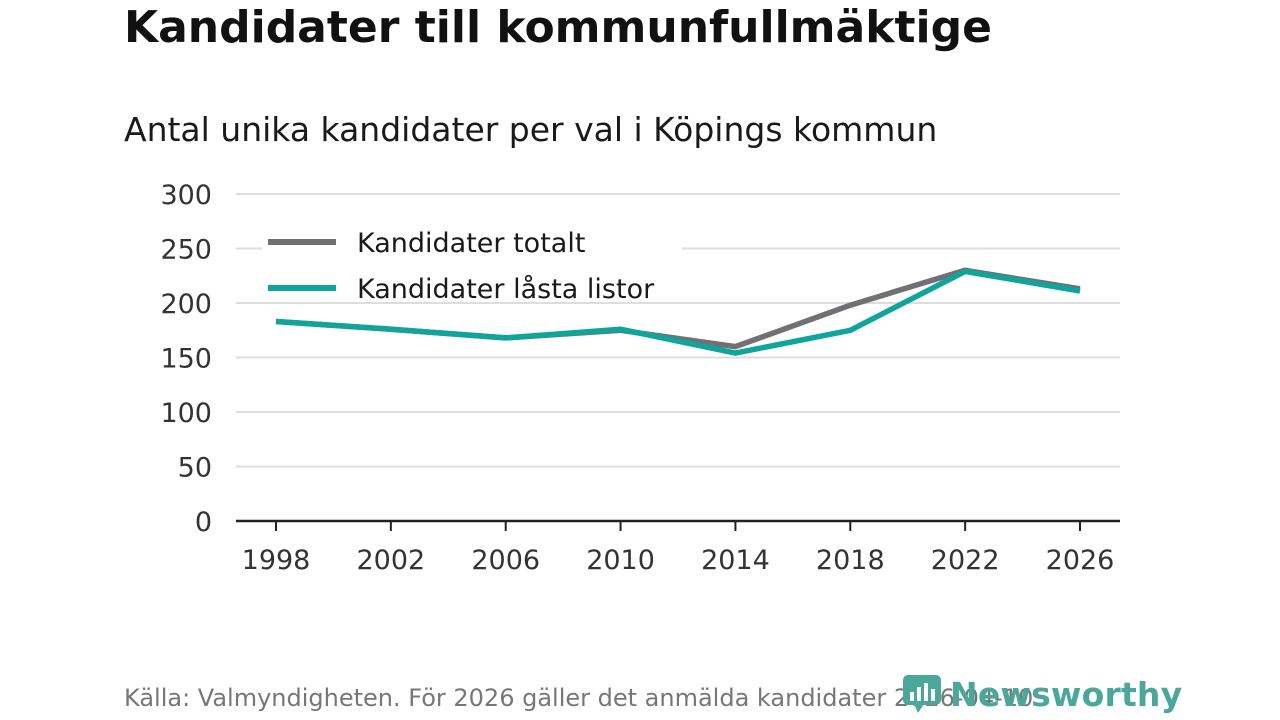  What do you see at coordinates (186, 304) in the screenshot?
I see `y-tick-label: 200` at bounding box center [186, 304].